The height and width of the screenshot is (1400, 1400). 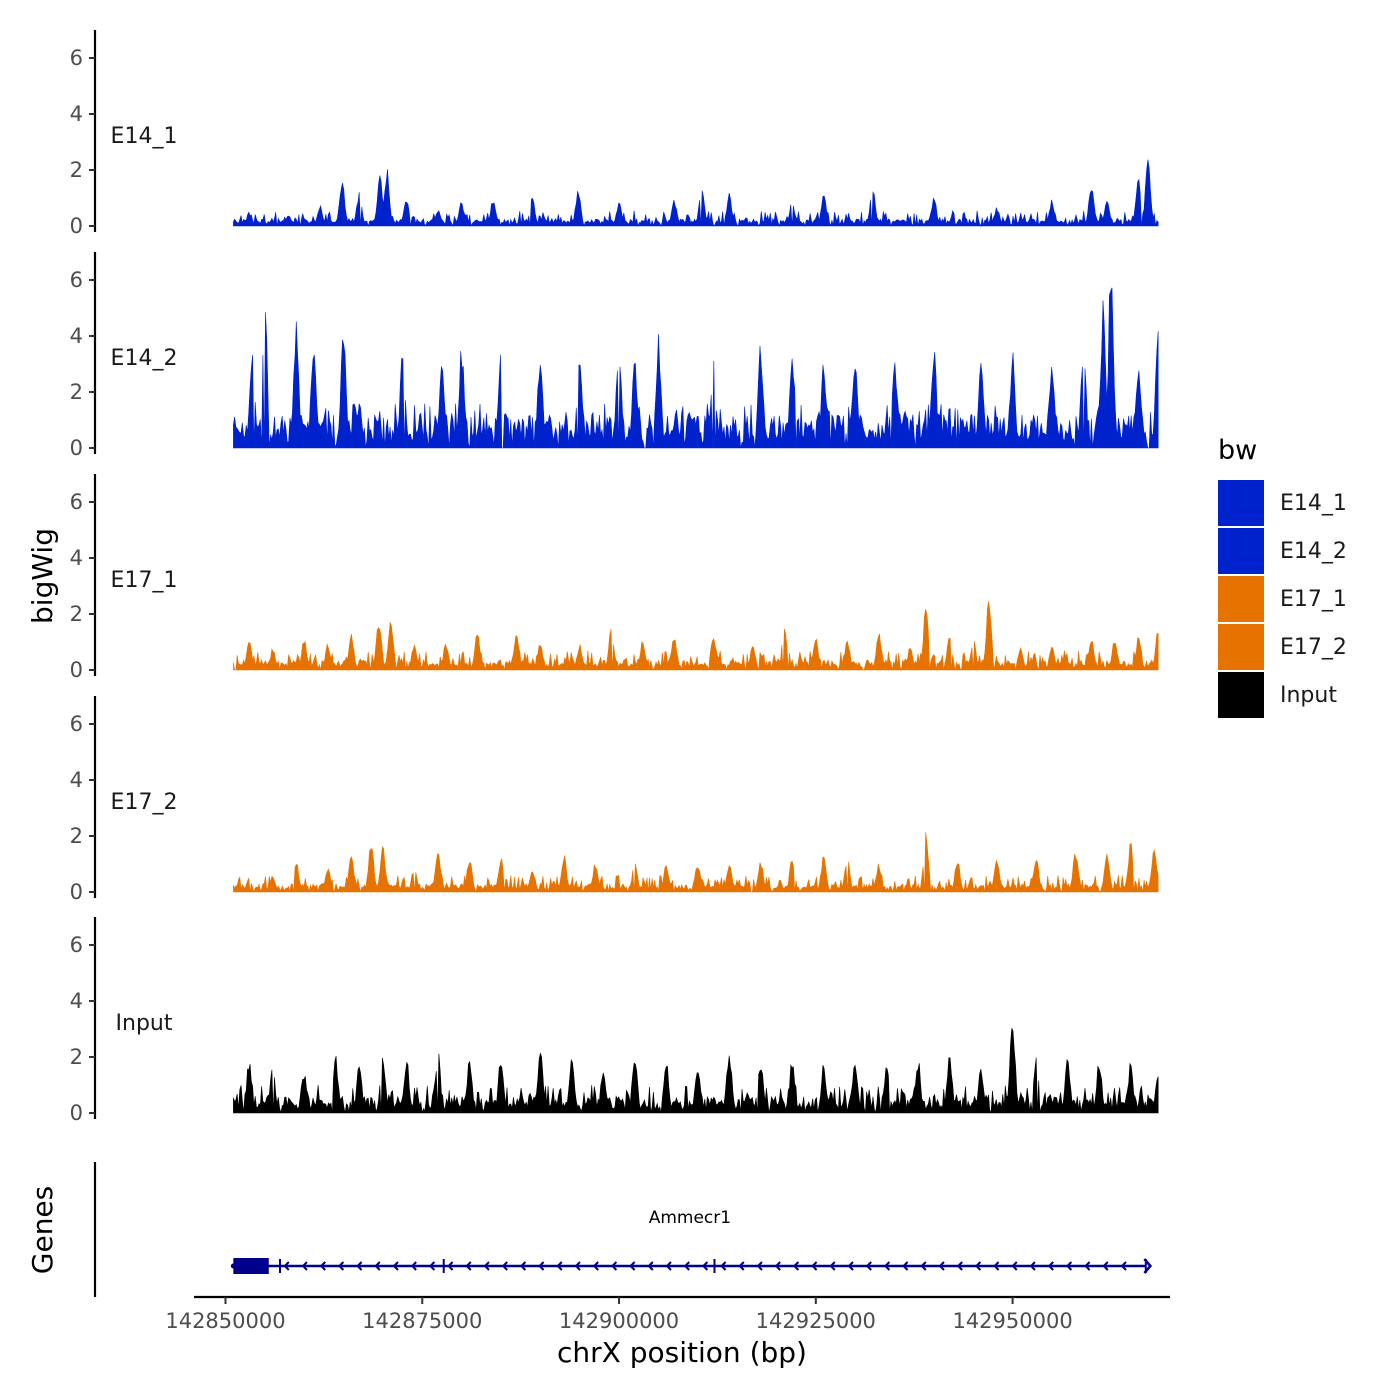 I want to click on track-label: E14_1, so click(x=144, y=136).